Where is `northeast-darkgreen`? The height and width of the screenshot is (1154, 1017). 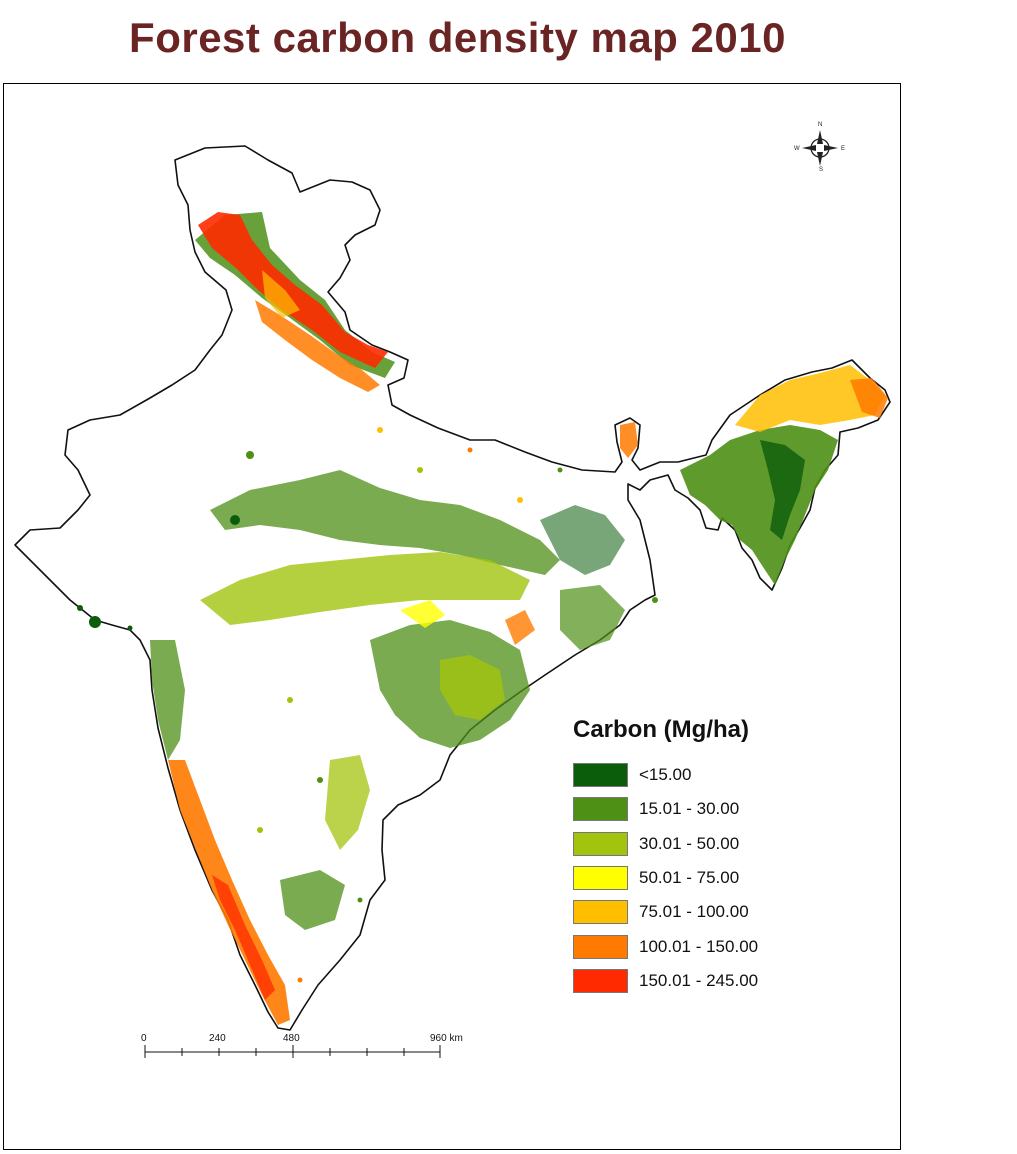 northeast-darkgreen is located at coordinates (782, 490).